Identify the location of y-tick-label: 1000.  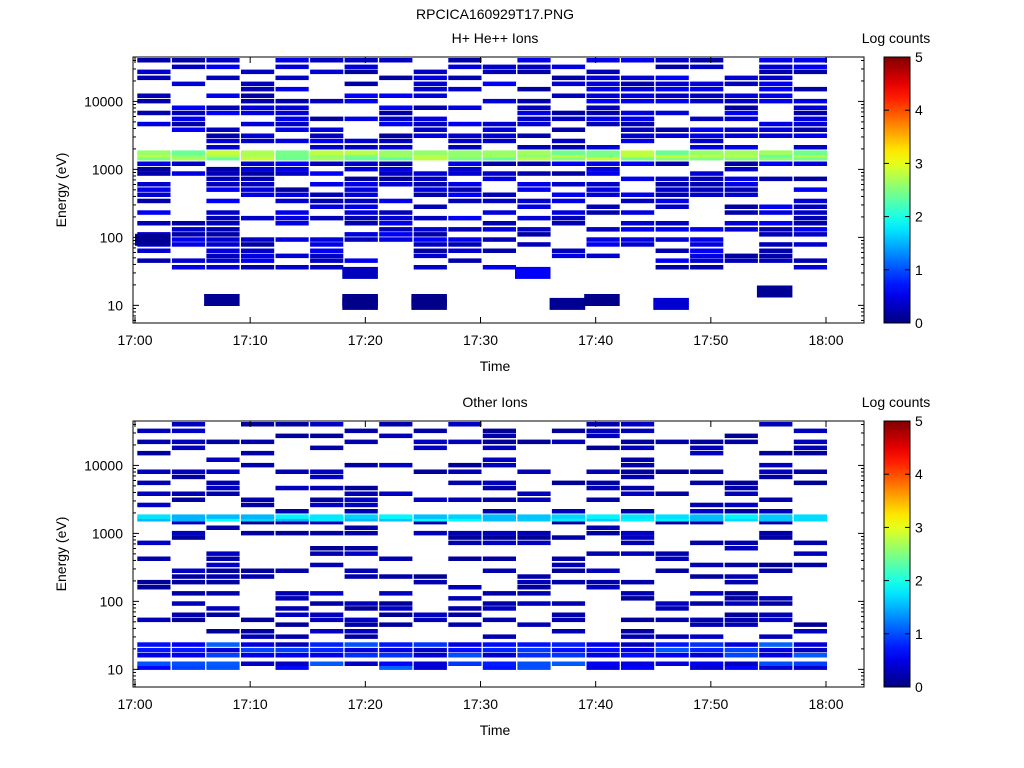
(107, 533).